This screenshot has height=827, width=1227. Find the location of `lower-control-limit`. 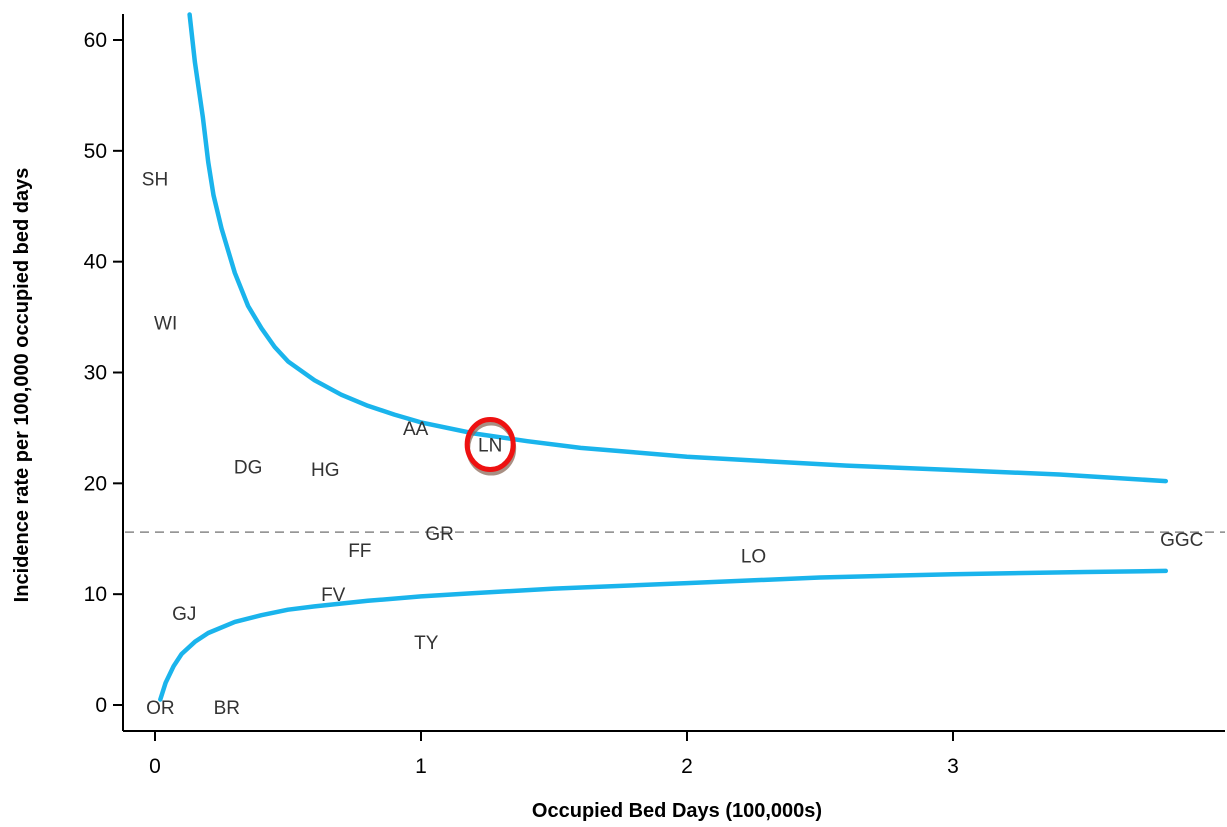

lower-control-limit is located at coordinates (663, 635).